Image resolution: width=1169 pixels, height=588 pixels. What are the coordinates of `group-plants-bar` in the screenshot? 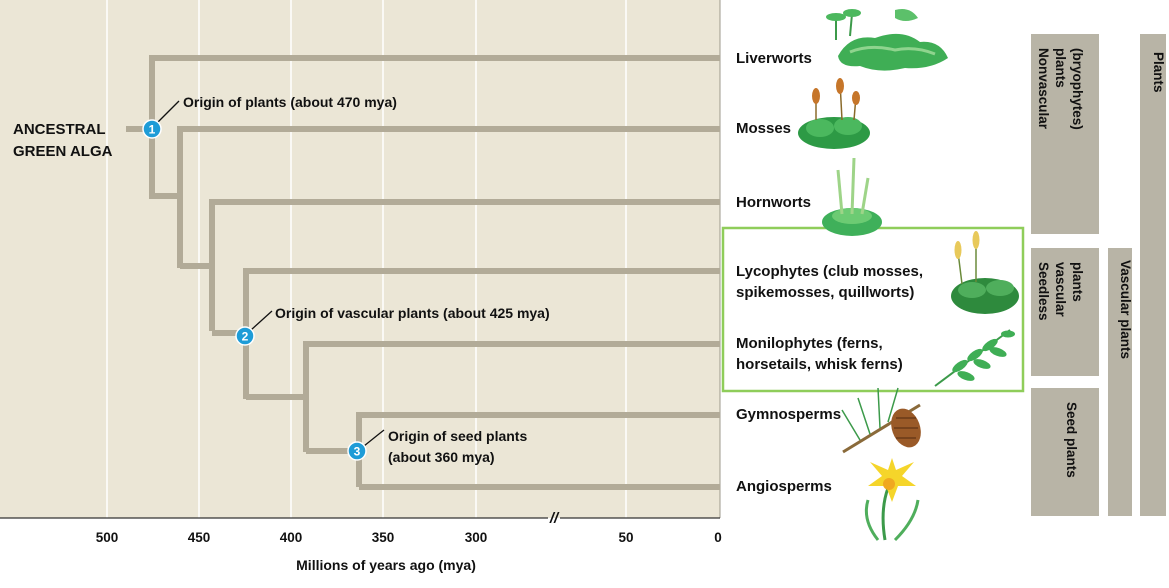 It's located at (1153, 275).